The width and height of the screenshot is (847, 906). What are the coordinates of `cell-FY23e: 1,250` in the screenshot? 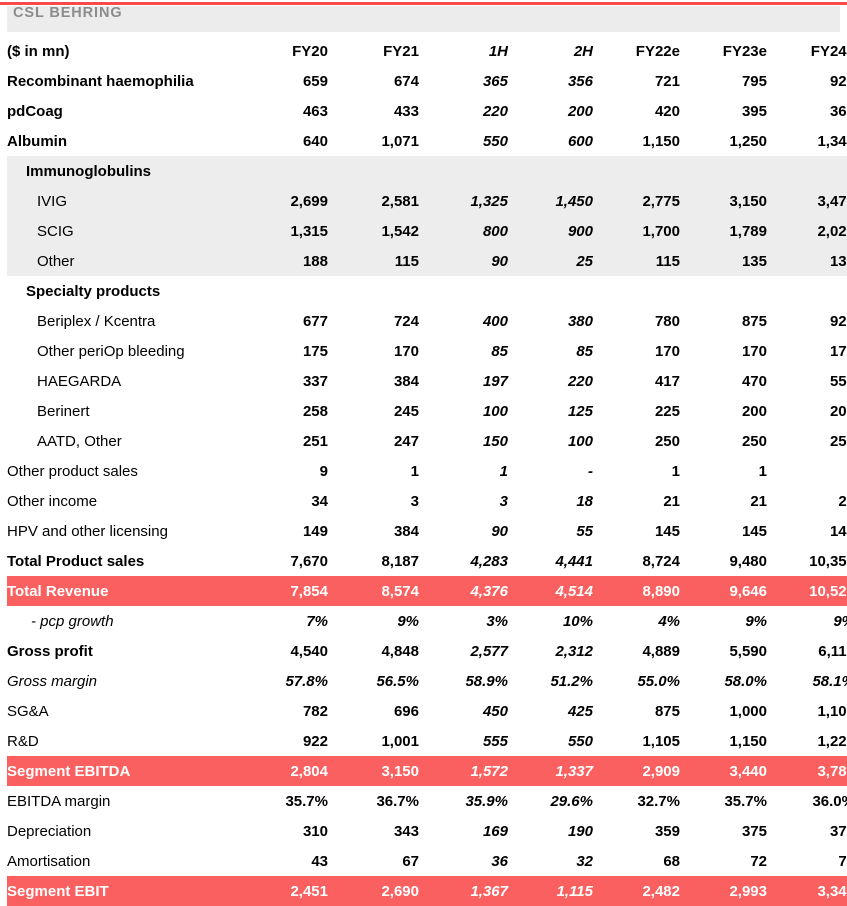 It's located at (748, 141).